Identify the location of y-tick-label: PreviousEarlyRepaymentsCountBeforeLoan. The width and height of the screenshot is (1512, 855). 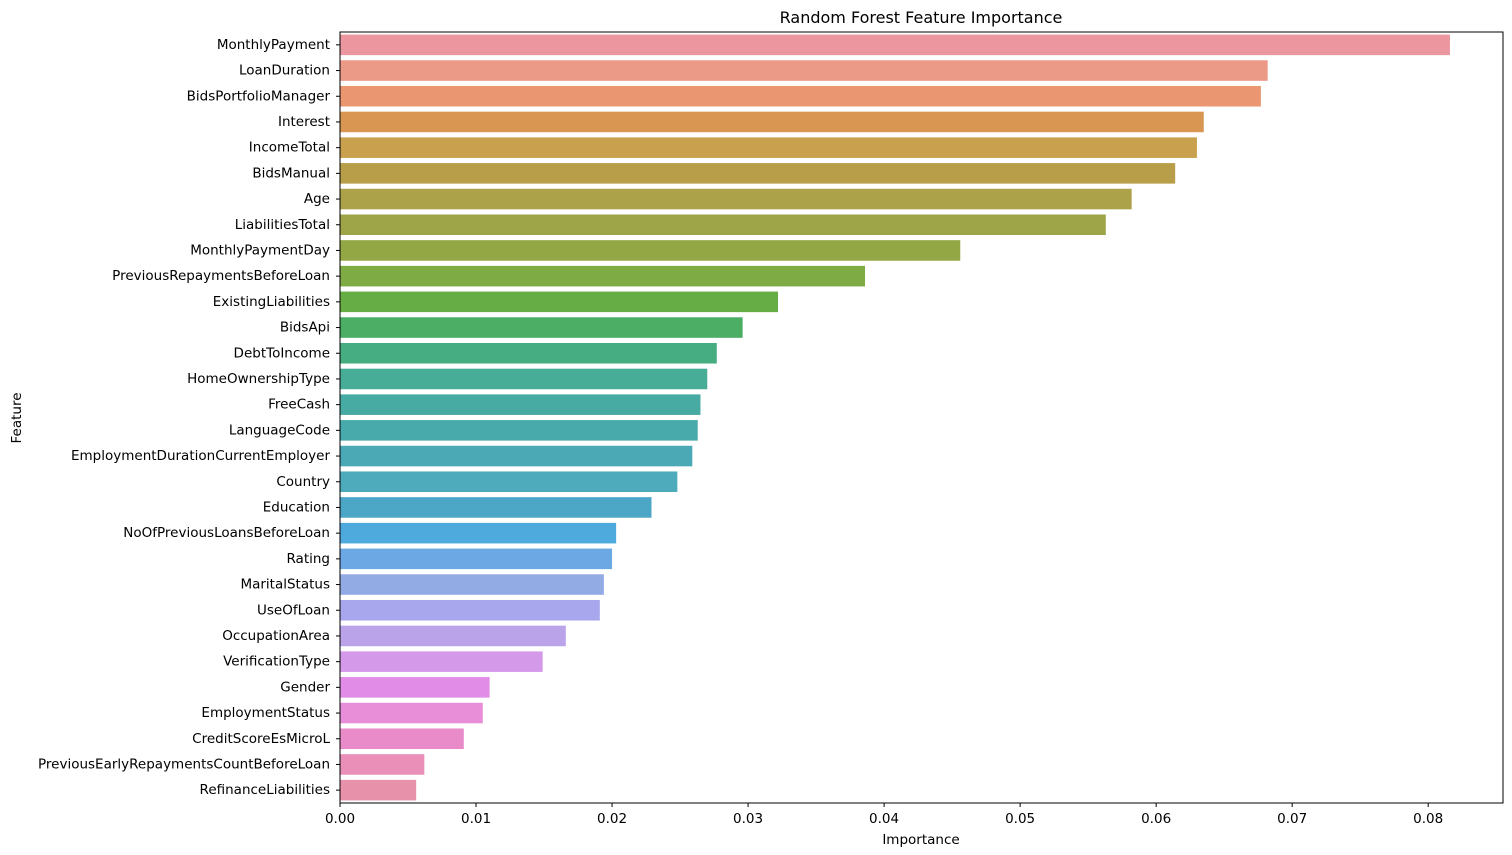
(184, 764).